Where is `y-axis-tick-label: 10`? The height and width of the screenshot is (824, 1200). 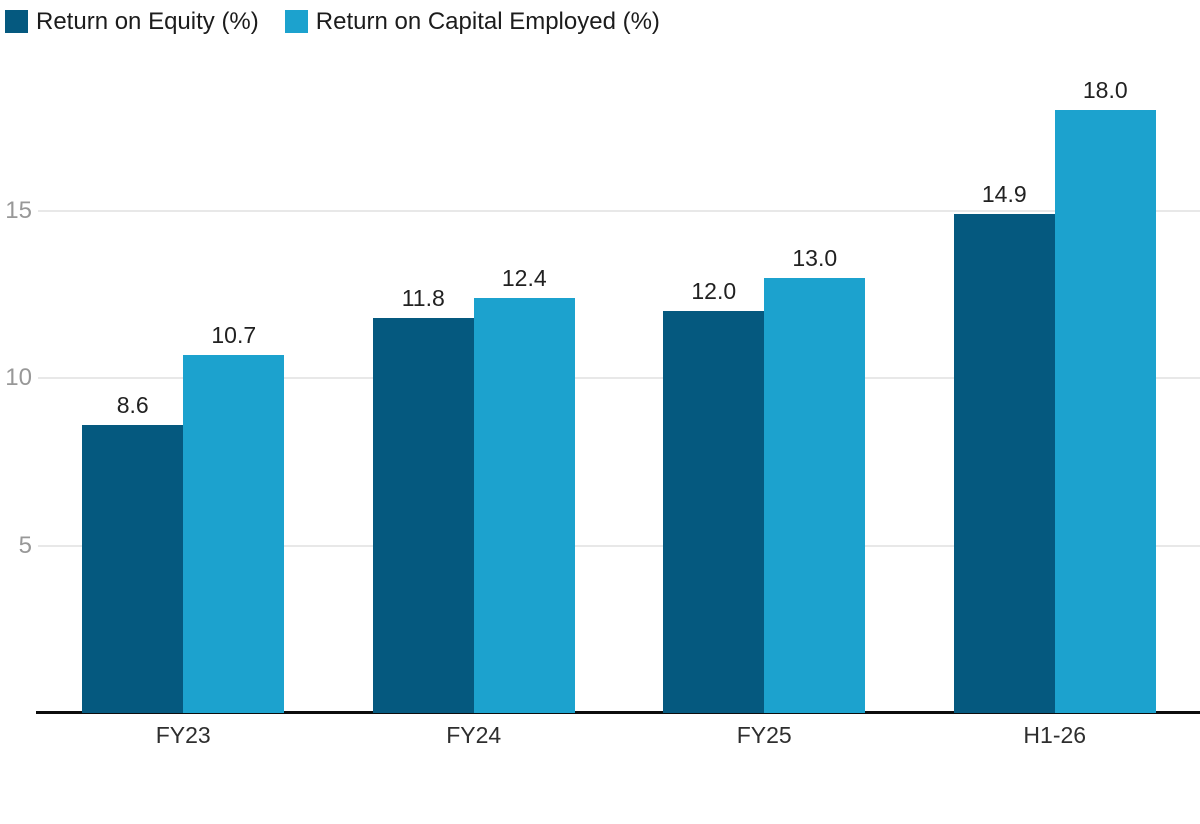
y-axis-tick-label: 10 is located at coordinates (18, 377).